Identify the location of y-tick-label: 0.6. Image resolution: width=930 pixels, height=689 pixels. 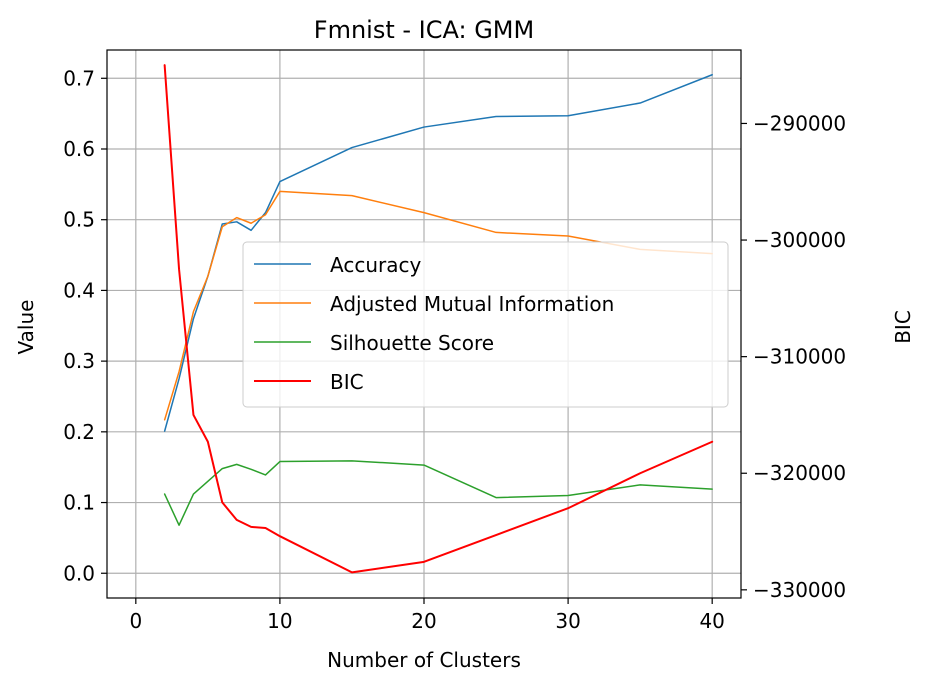
(79, 149).